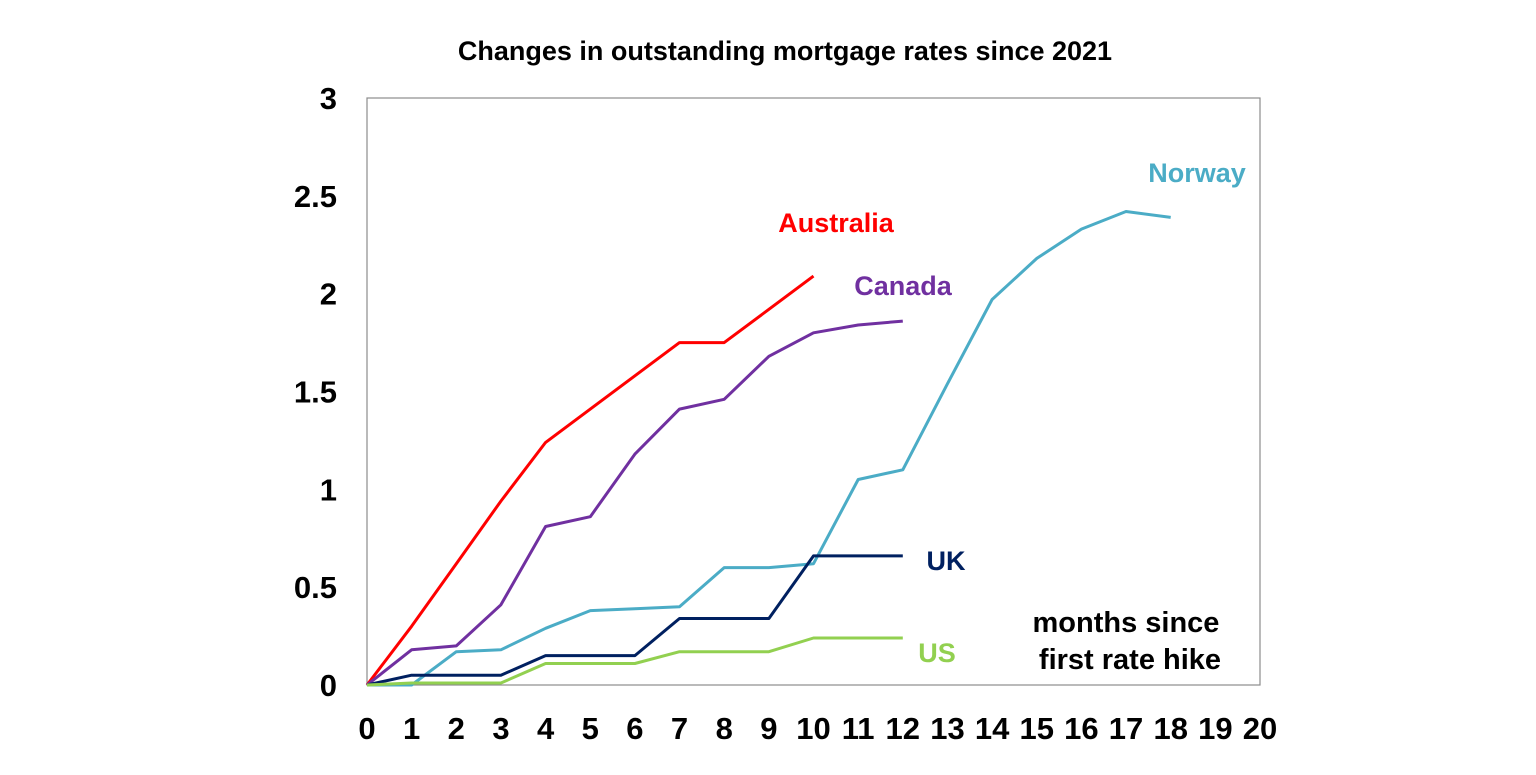 Image resolution: width=1536 pixels, height=775 pixels. I want to click on annotation-line-1: months since, so click(1126, 623).